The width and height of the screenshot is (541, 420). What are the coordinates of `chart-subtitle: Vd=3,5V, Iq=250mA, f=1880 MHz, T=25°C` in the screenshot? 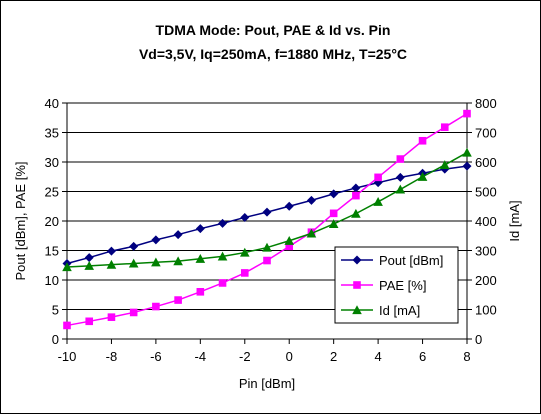 It's located at (273, 54).